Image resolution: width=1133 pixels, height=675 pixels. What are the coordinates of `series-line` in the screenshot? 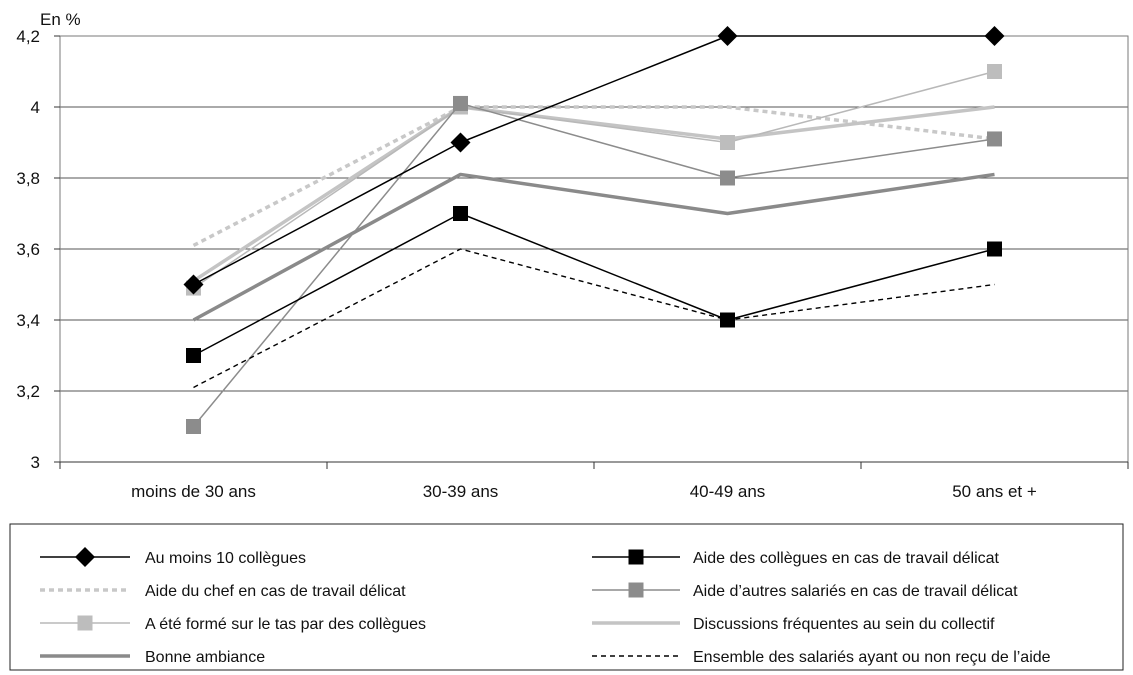 It's located at (594, 318).